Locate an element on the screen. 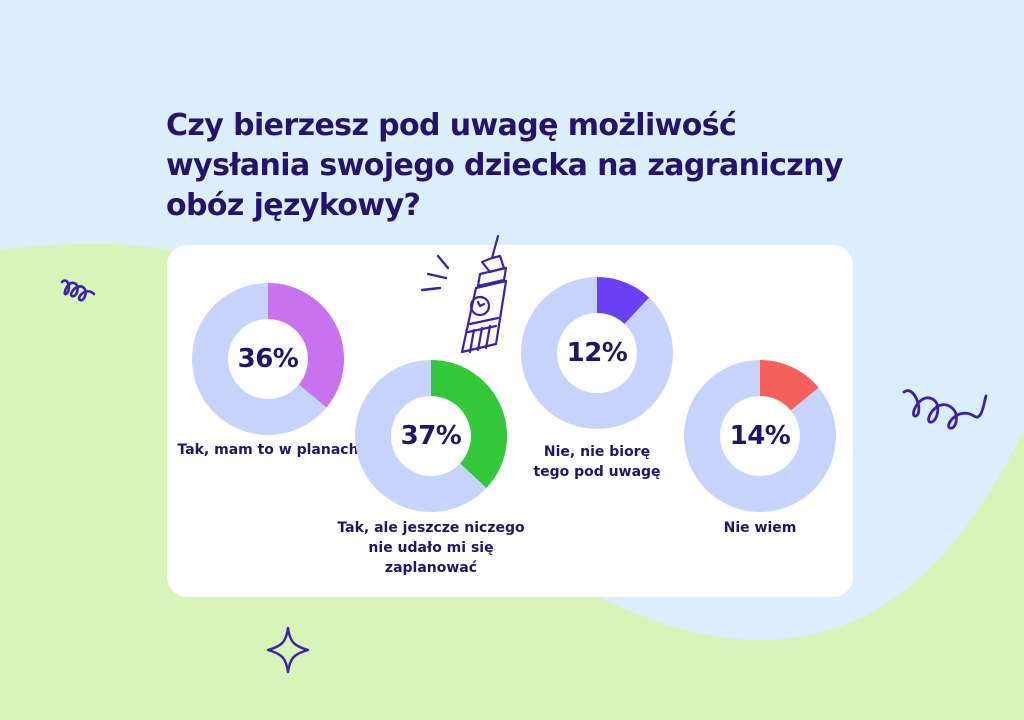  donut-value-label: 36% is located at coordinates (268, 359).